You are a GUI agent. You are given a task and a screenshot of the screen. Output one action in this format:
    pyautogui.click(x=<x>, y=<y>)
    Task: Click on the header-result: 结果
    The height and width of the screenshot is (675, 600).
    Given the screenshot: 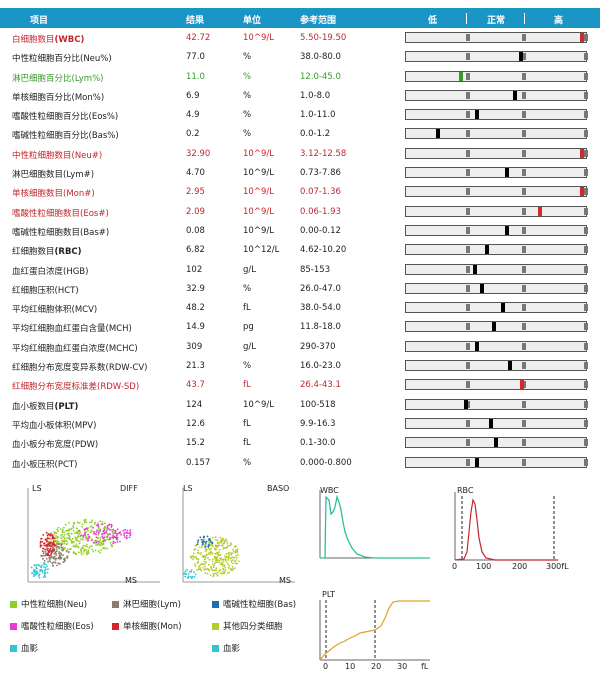 What is the action you would take?
    pyautogui.click(x=195, y=21)
    